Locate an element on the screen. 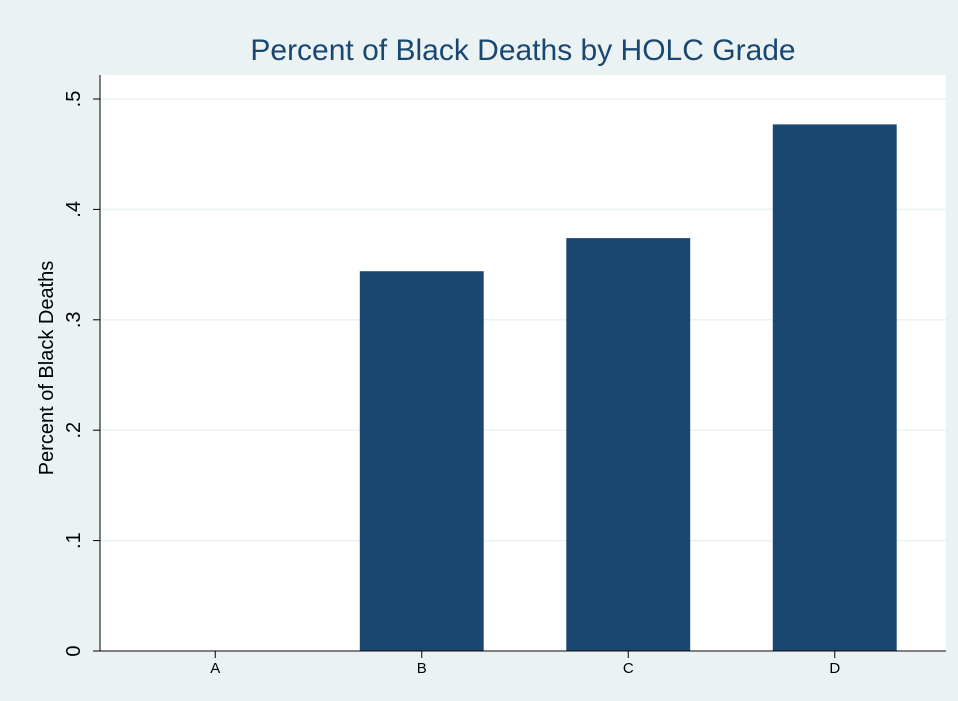 The height and width of the screenshot is (701, 958). chart-title: Percent of Black Deaths by HOLC Grade is located at coordinates (522, 50).